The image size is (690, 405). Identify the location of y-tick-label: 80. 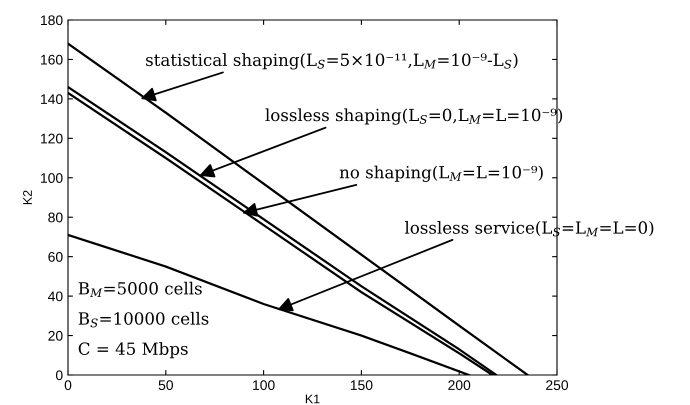
(55, 217).